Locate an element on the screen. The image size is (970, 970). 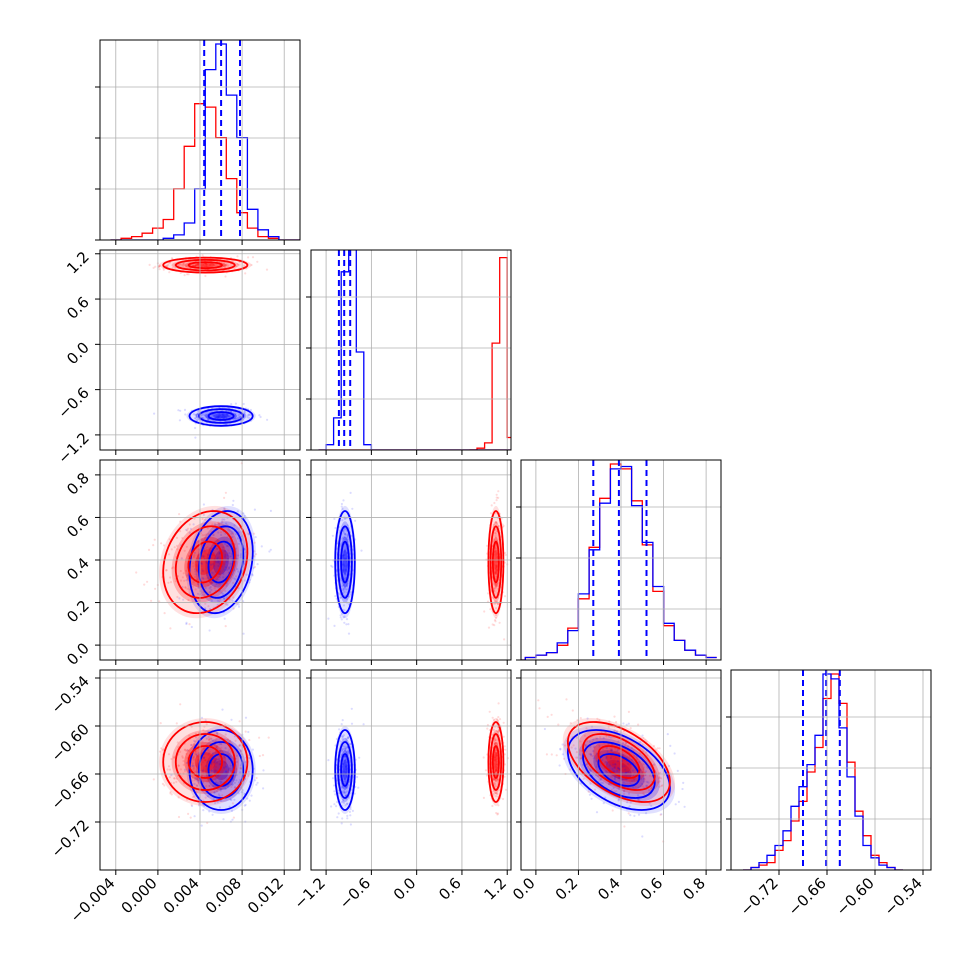
density-fill-red is located at coordinates (495, 562).